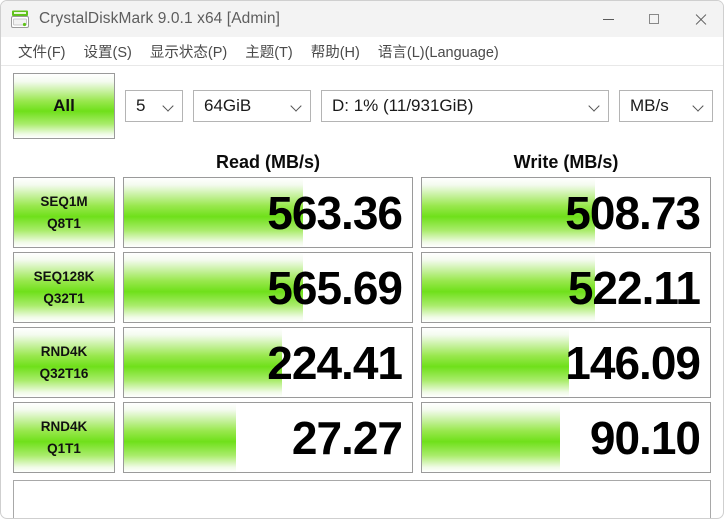 Image resolution: width=724 pixels, height=519 pixels. I want to click on menu-item-help: 帮助(H), so click(335, 52).